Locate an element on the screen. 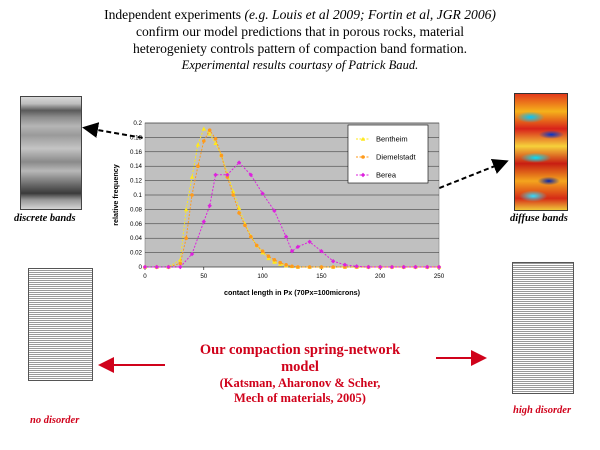 The image size is (600, 450). y-axis-label: relative frequency is located at coordinates (115, 195).